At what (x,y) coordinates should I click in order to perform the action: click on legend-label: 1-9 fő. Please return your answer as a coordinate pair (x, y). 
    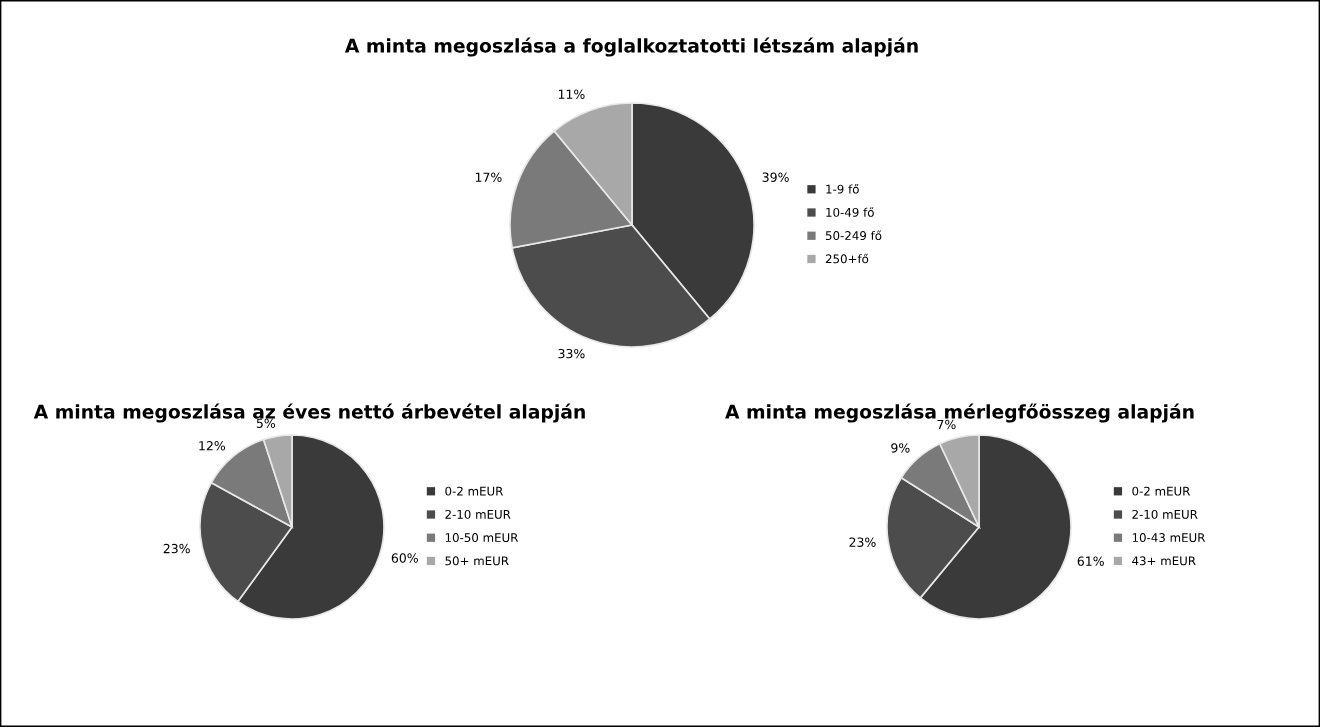
    Looking at the image, I should click on (842, 188).